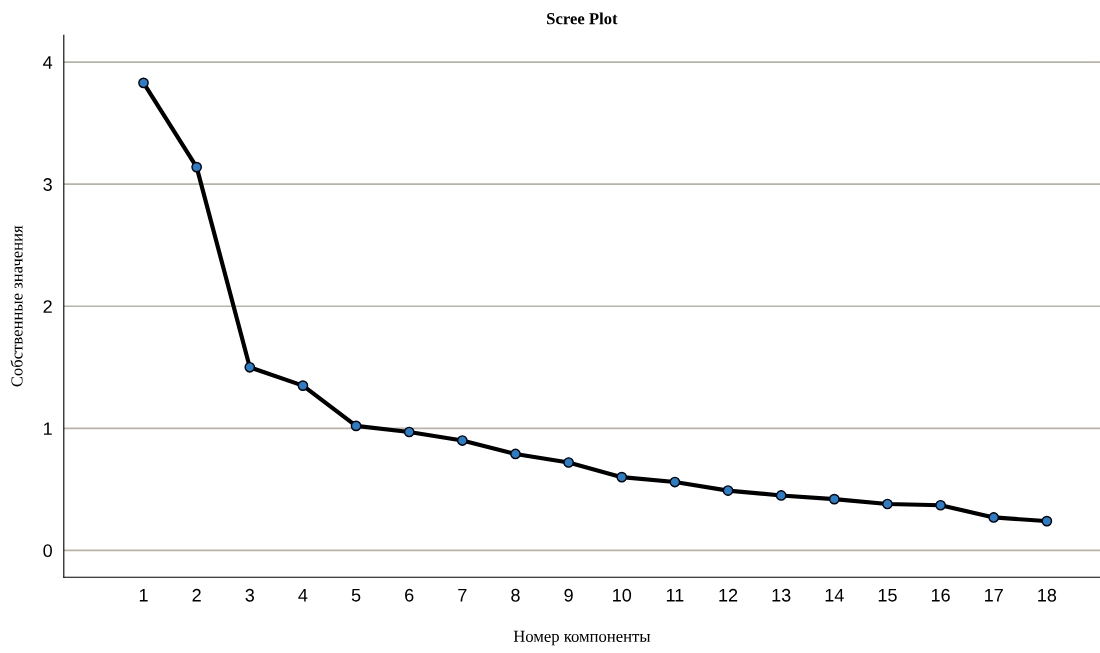  I want to click on x-tick-label: 10, so click(622, 595).